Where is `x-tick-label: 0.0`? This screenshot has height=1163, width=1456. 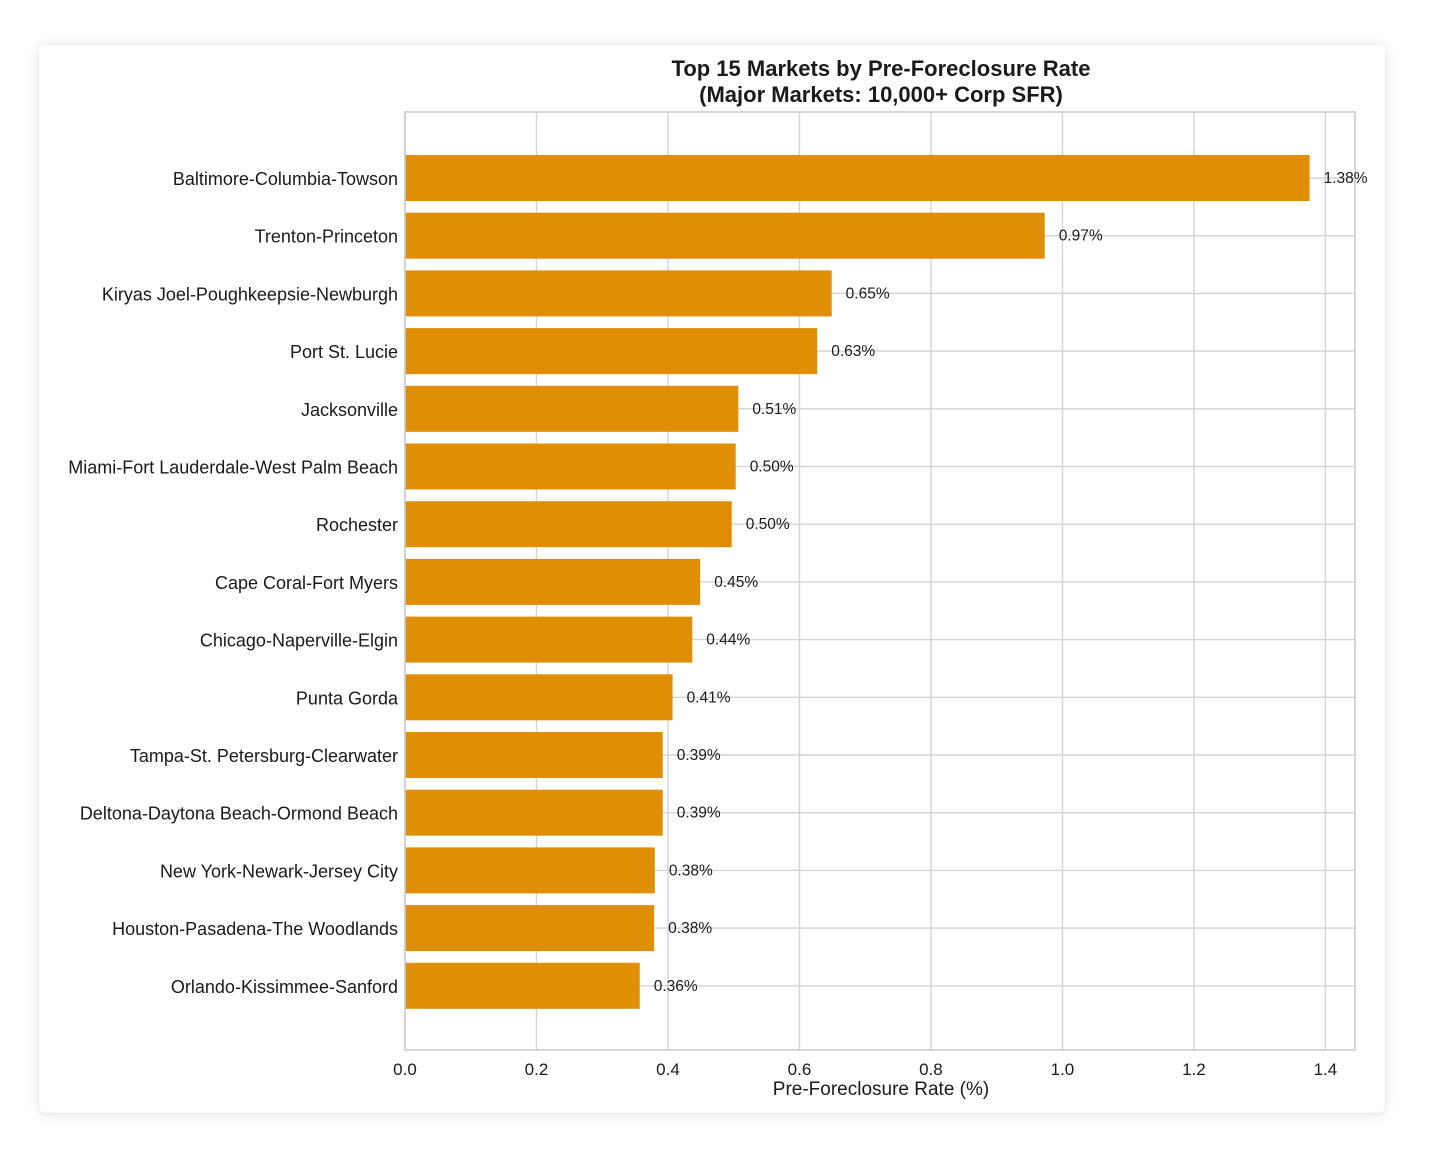
x-tick-label: 0.0 is located at coordinates (405, 1069).